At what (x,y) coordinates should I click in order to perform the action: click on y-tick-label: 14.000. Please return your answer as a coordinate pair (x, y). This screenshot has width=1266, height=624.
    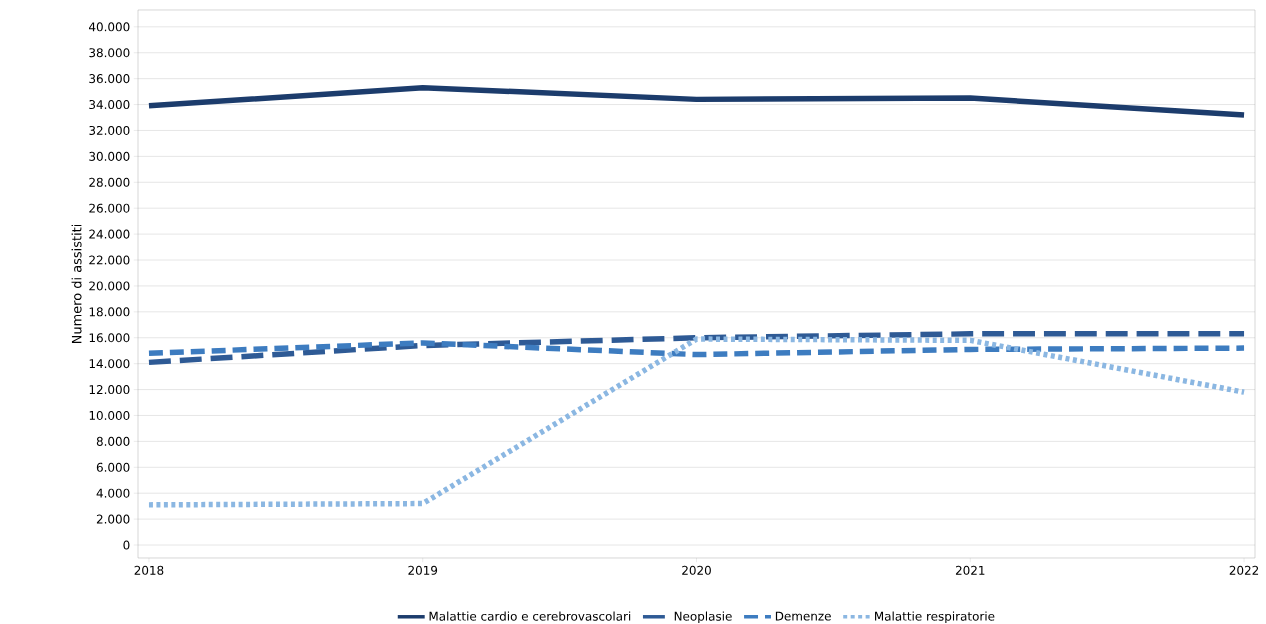
    Looking at the image, I should click on (109, 364).